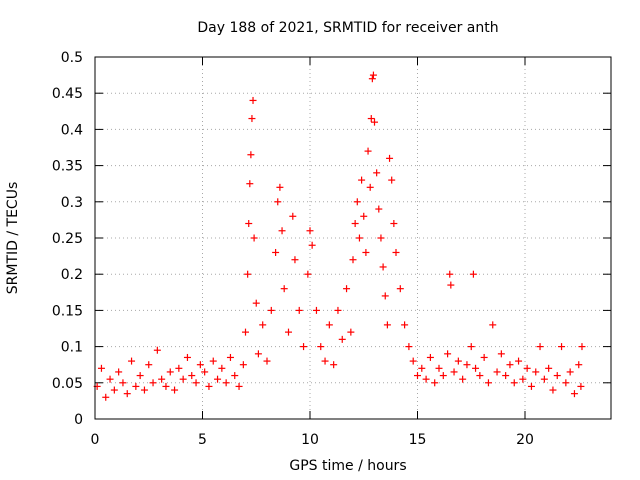 The image size is (640, 480). What do you see at coordinates (72, 58) in the screenshot?
I see `y-tick-label: 0.5` at bounding box center [72, 58].